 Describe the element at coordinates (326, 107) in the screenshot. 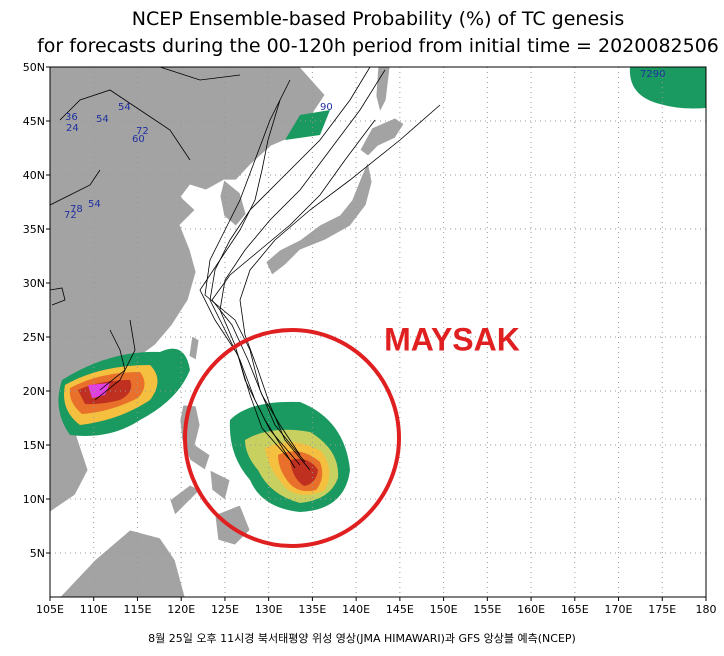

I see `map-label: 90` at that location.